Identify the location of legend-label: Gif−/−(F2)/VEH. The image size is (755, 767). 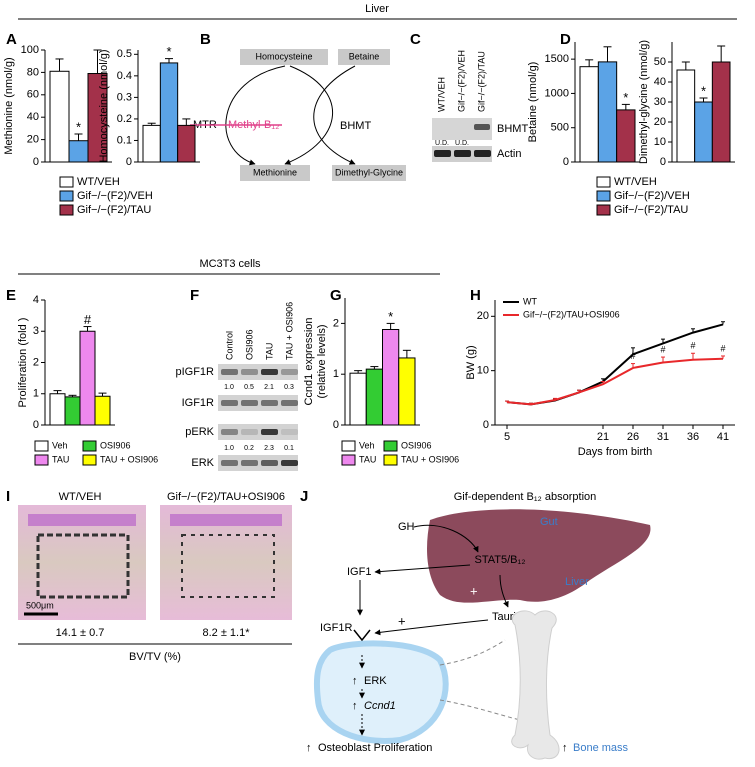
(652, 196).